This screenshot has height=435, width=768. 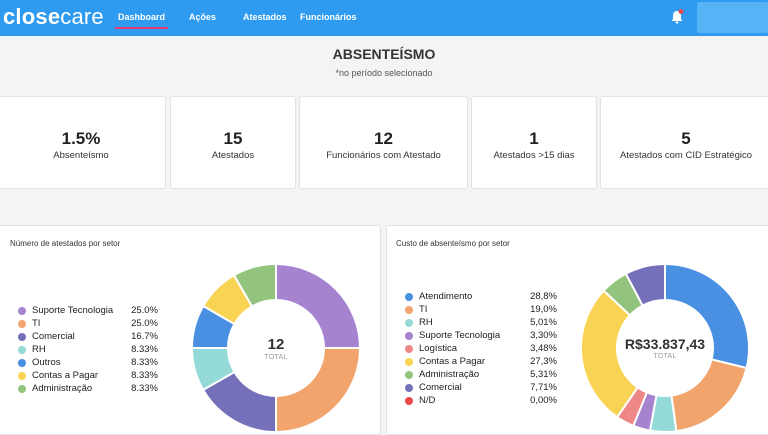 I want to click on kpi-card-absenteismo: 1.5% Absenteísmo, so click(x=83, y=142).